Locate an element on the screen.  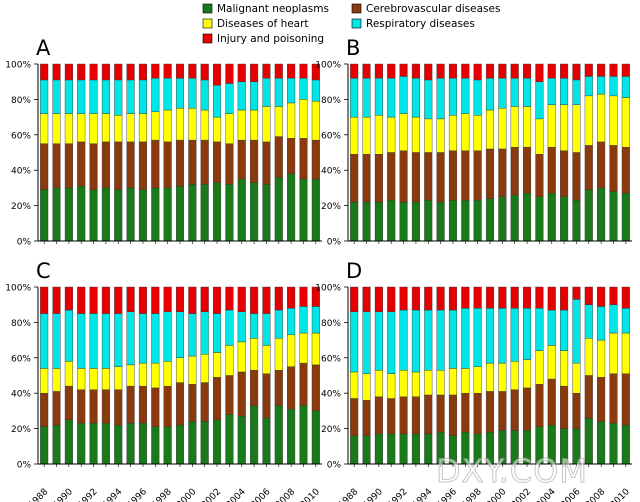
x-tick-label: 2010 is located at coordinates (310, 494).